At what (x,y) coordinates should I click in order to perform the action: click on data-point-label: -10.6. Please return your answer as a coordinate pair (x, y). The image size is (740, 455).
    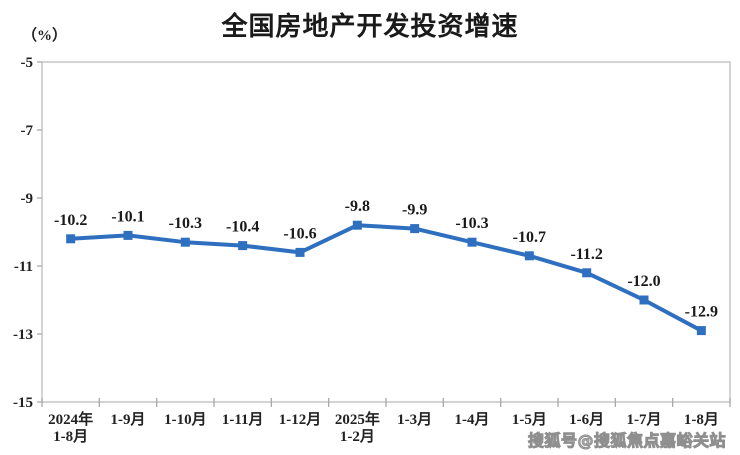
    Looking at the image, I should click on (299, 233).